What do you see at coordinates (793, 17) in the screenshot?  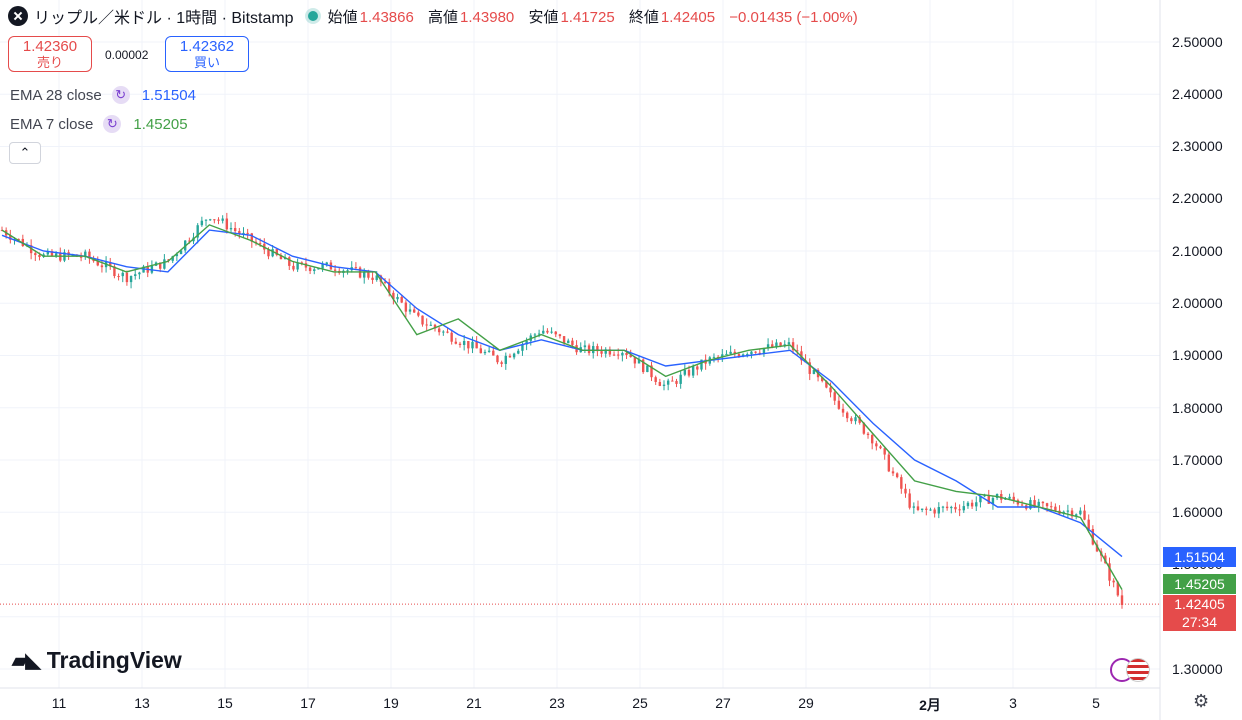 I see `change-value: −0.01435 (−1.00%)` at bounding box center [793, 17].